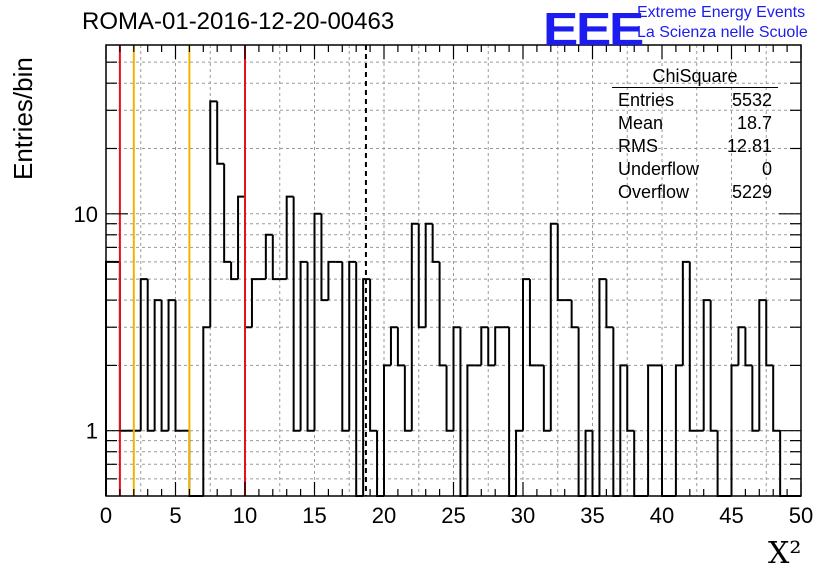  What do you see at coordinates (695, 192) in the screenshot?
I see `stats-row-overflow: Overflow 5229` at bounding box center [695, 192].